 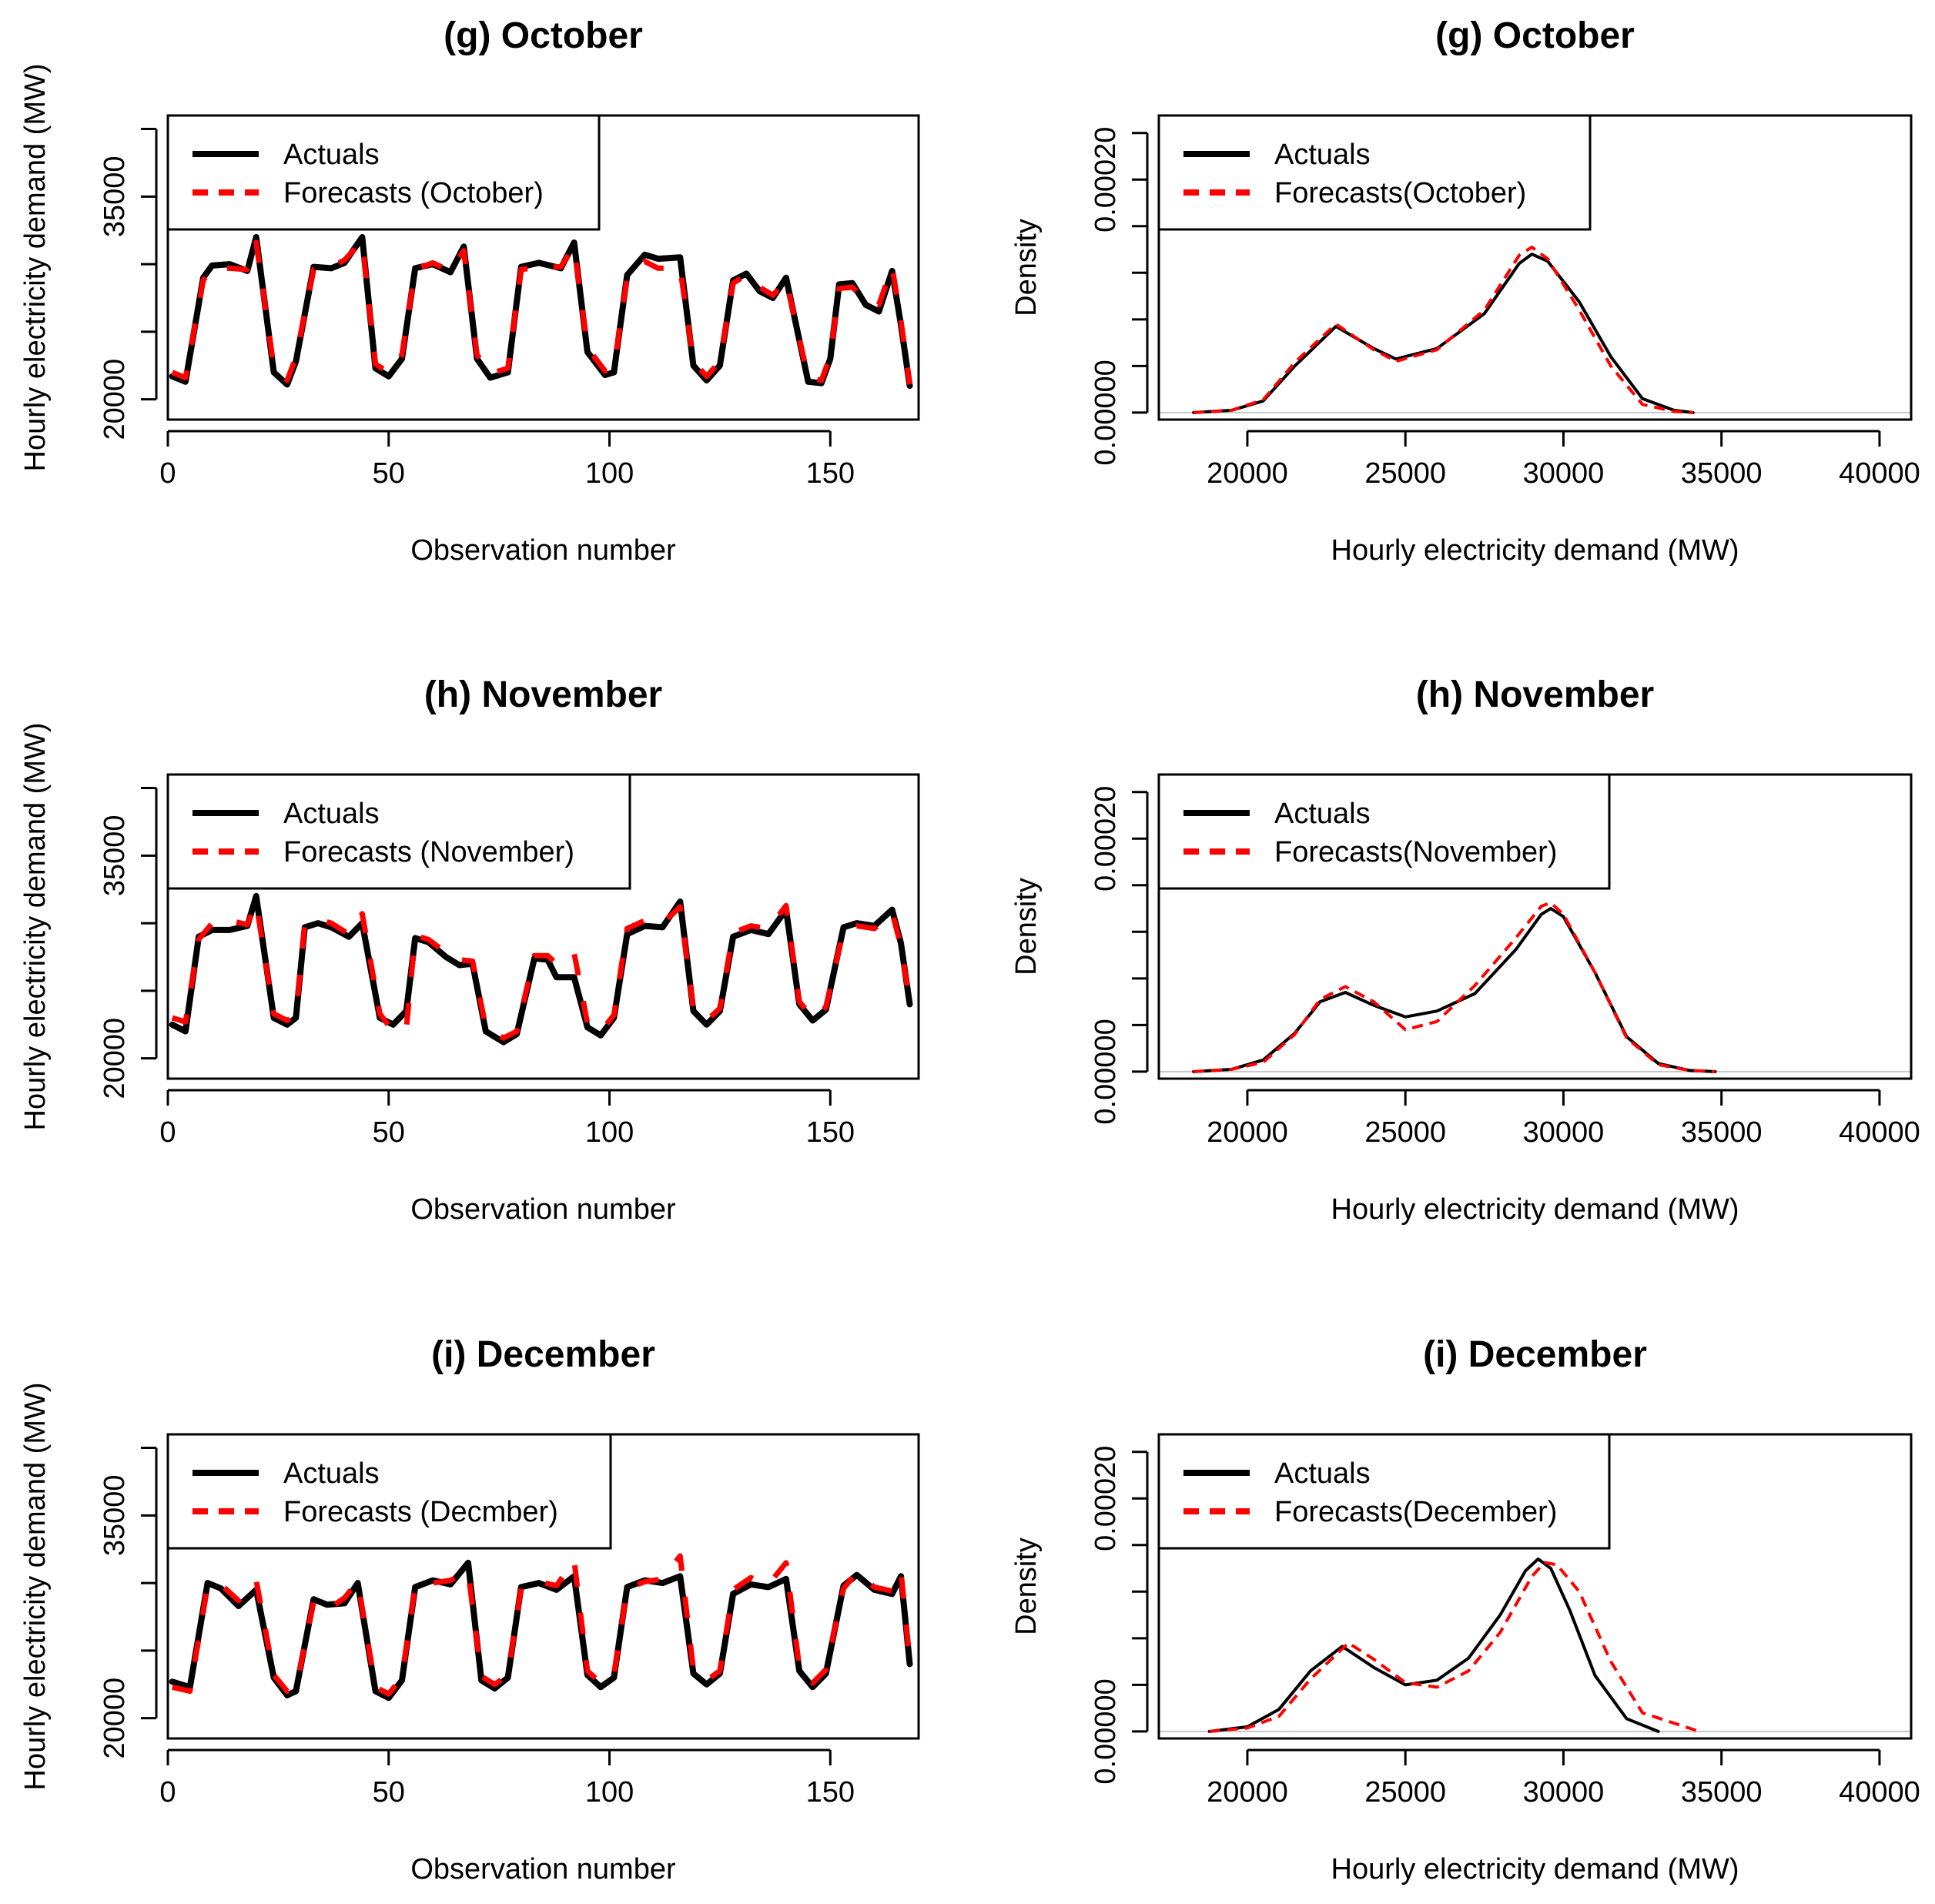 I want to click on legend-label: Forecasts (October), so click(x=413, y=193).